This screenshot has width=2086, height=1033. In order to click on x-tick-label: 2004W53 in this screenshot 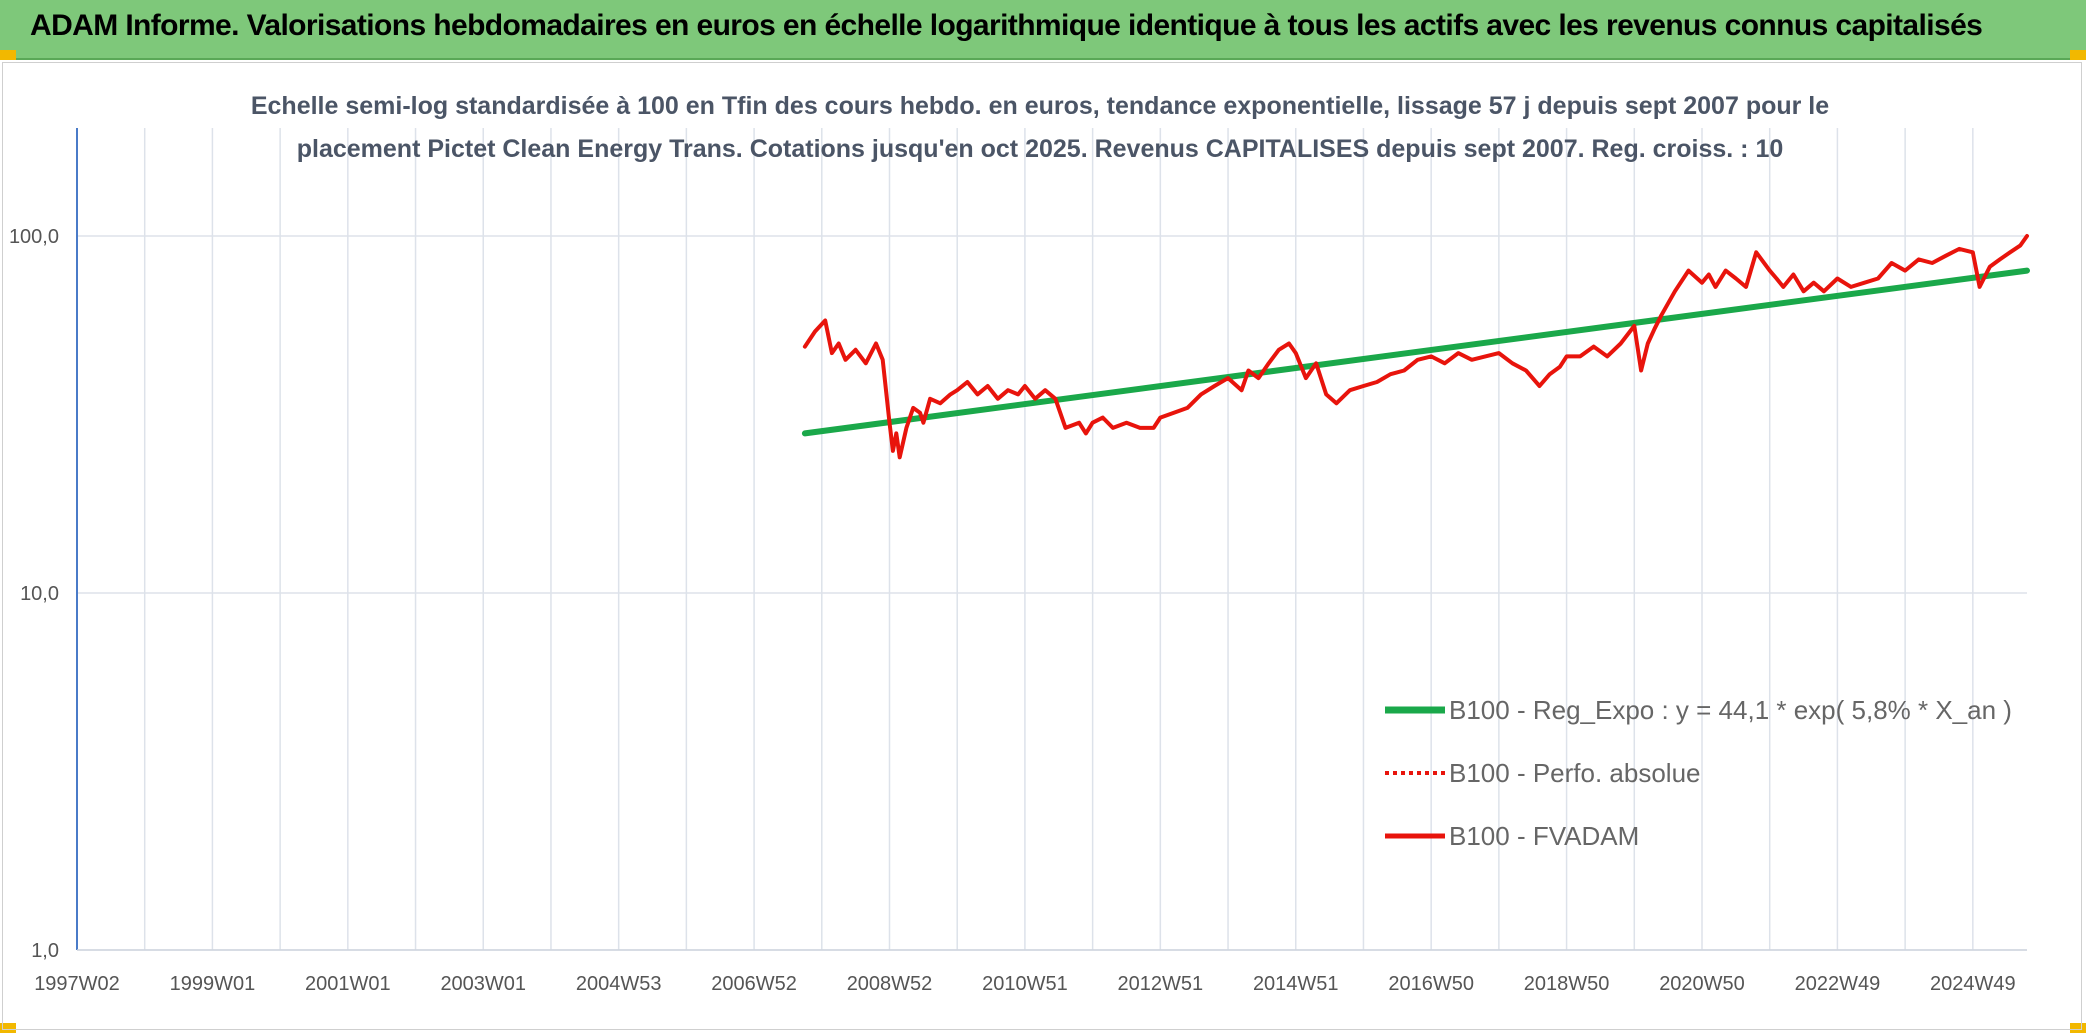, I will do `click(619, 984)`.